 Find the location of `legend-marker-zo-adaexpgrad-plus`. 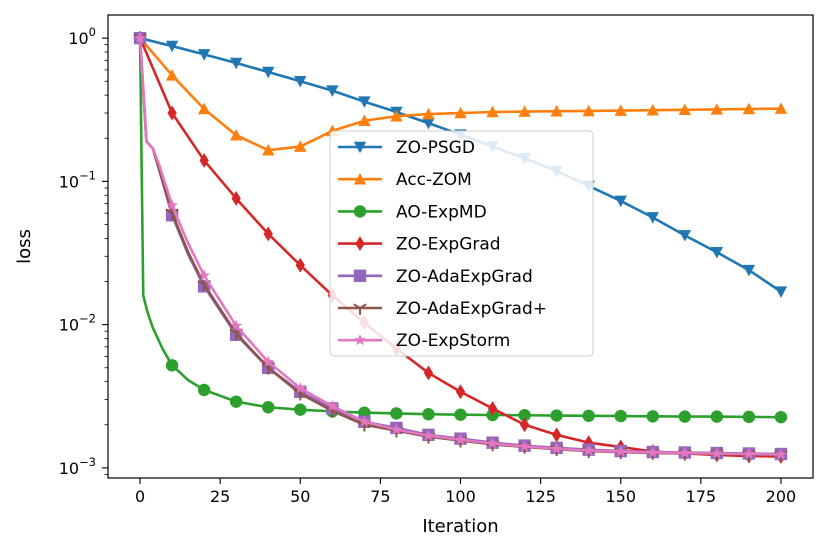

legend-marker-zo-adaexpgrad-plus is located at coordinates (360, 309).